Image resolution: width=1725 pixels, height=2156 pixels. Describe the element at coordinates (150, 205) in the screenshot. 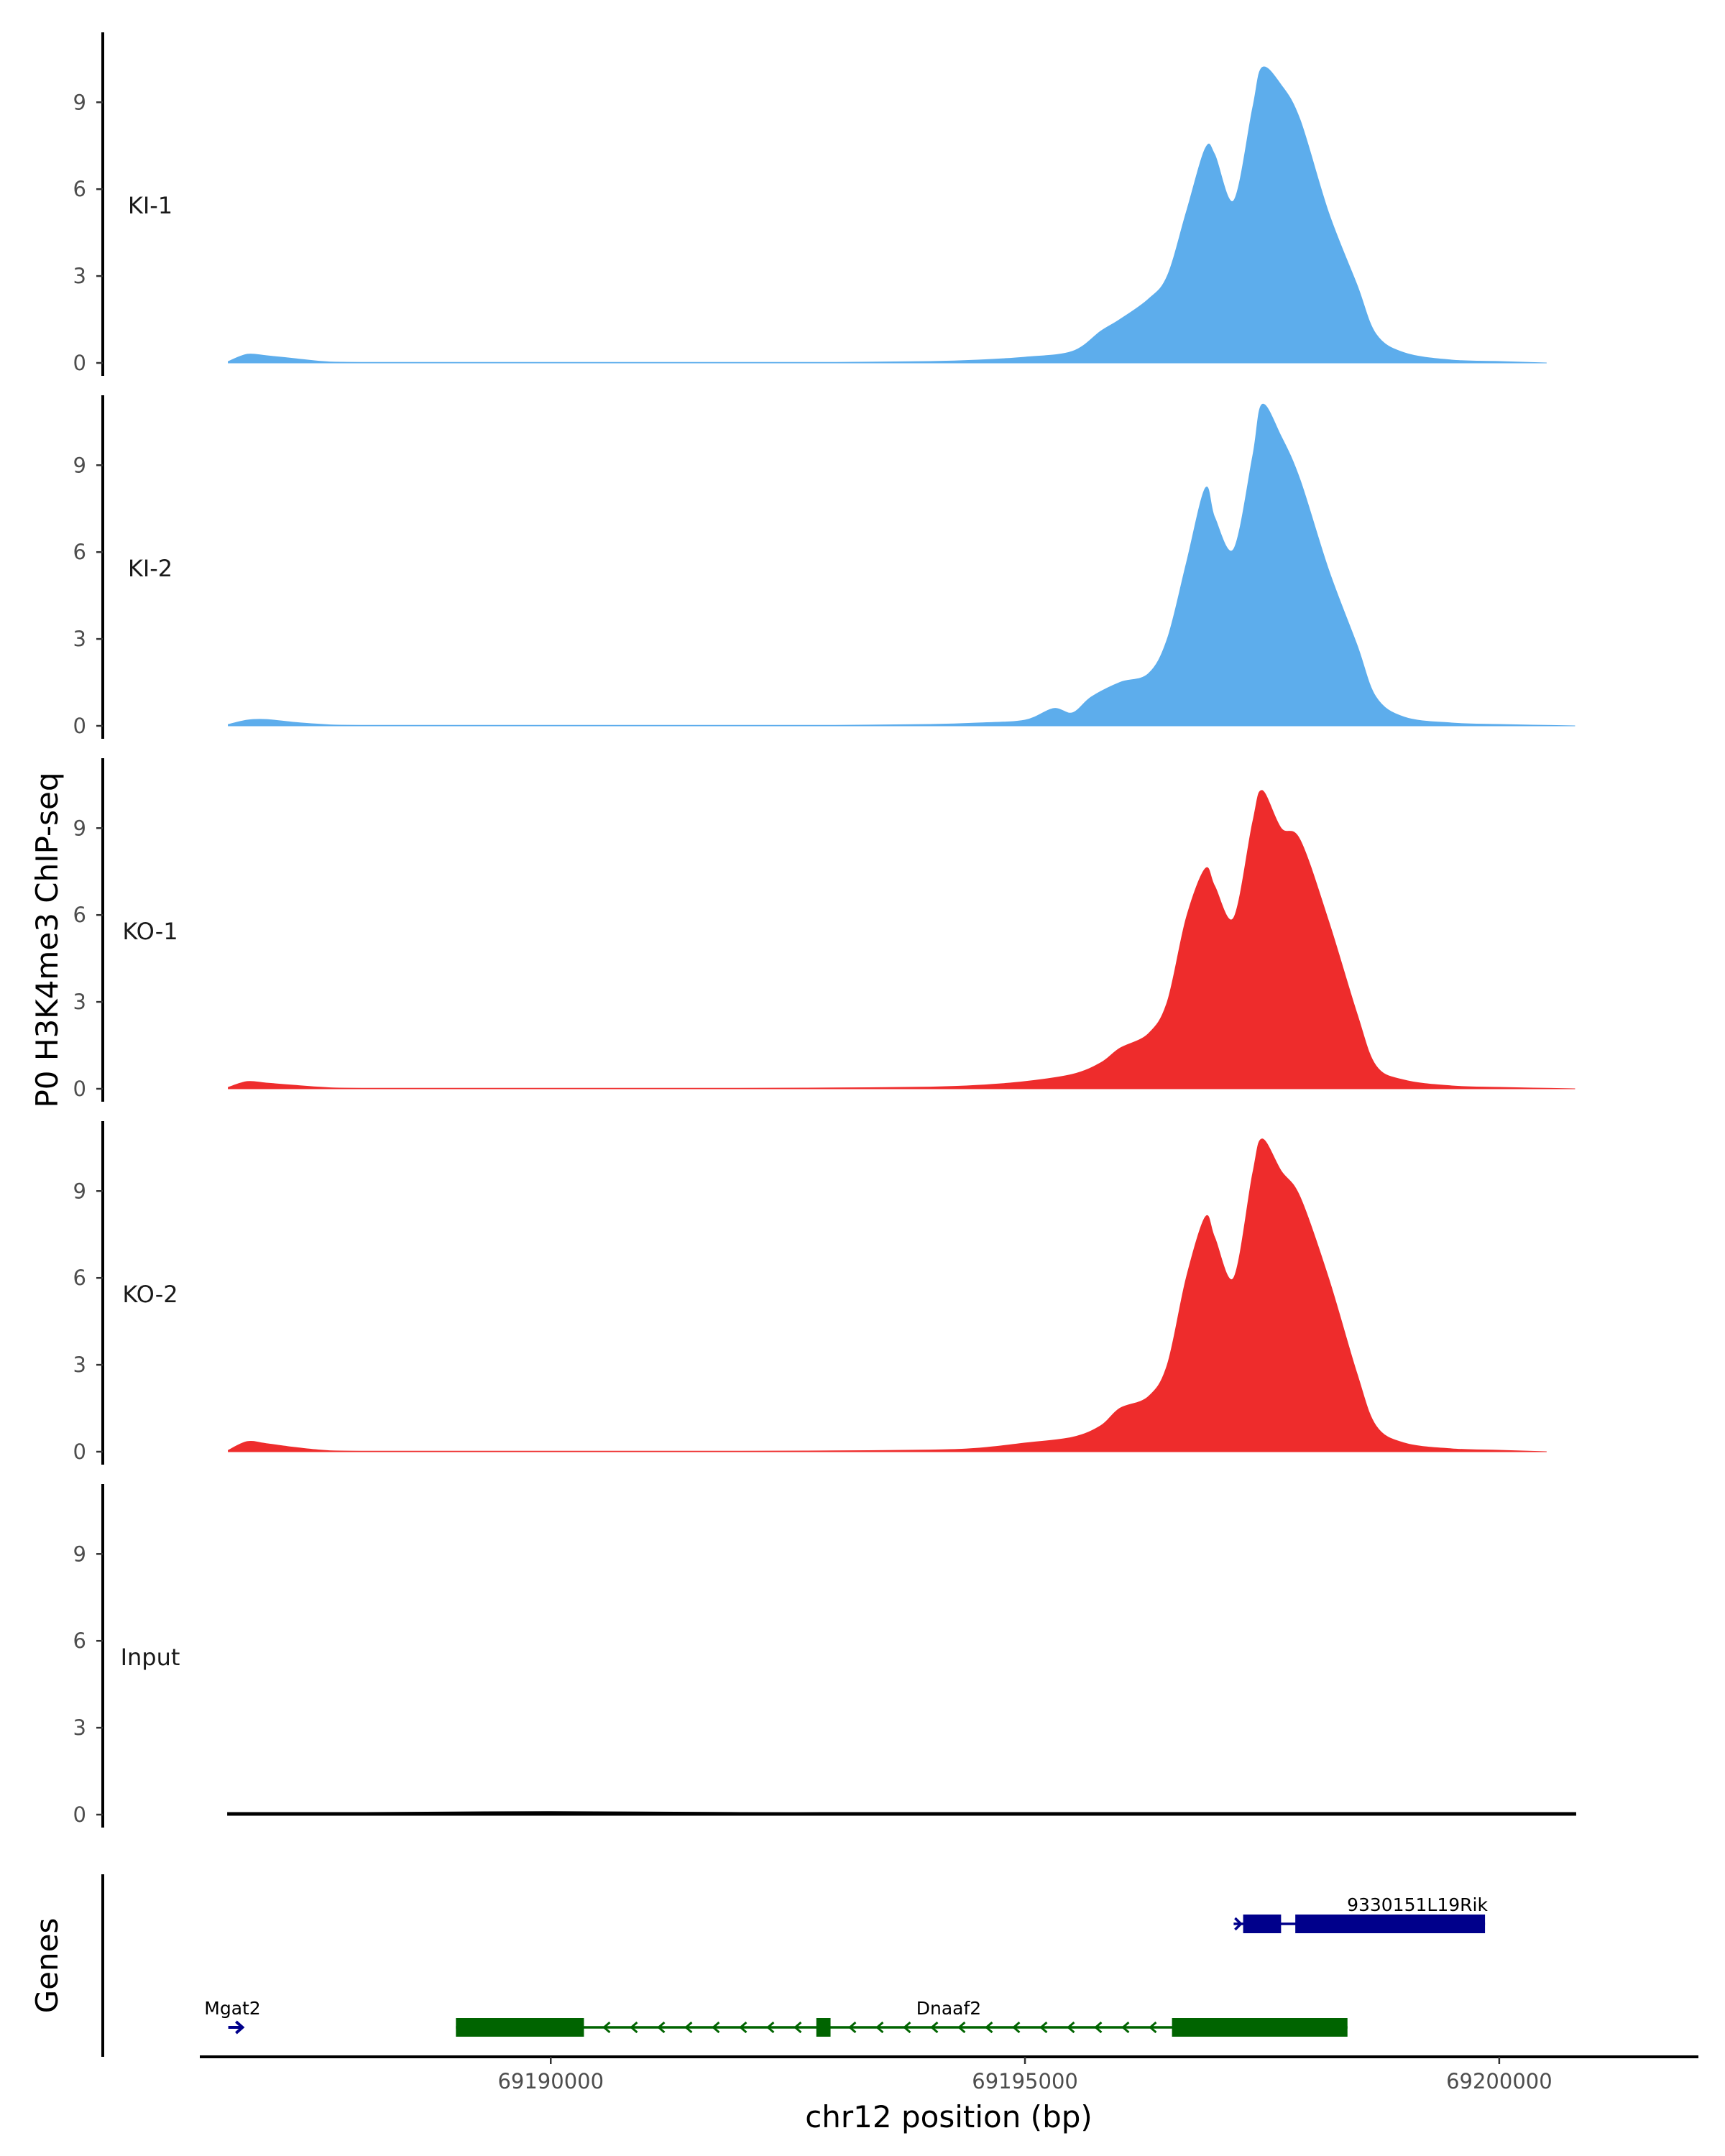

I see `track-label: KI-1` at that location.